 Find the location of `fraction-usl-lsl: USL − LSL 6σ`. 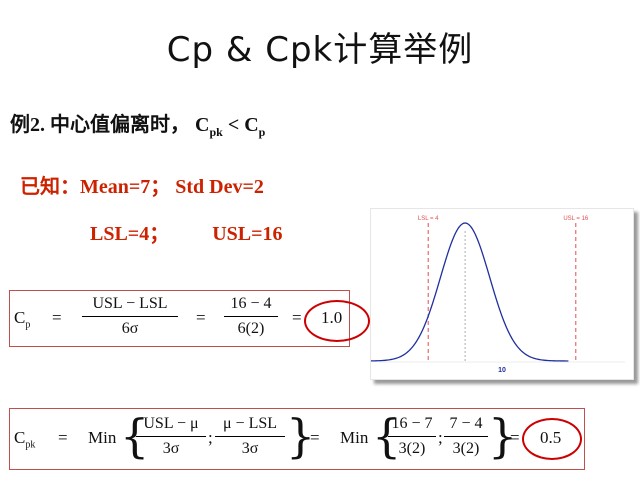

fraction-usl-lsl: USL − LSL 6σ is located at coordinates (130, 316).